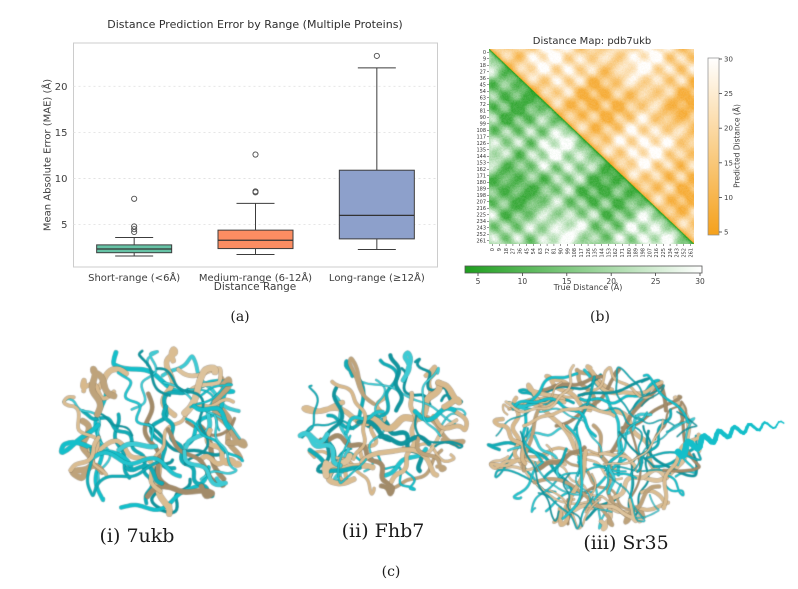  I want to click on true-distance-colorbar-label: True Distance (Å), so click(588, 287).